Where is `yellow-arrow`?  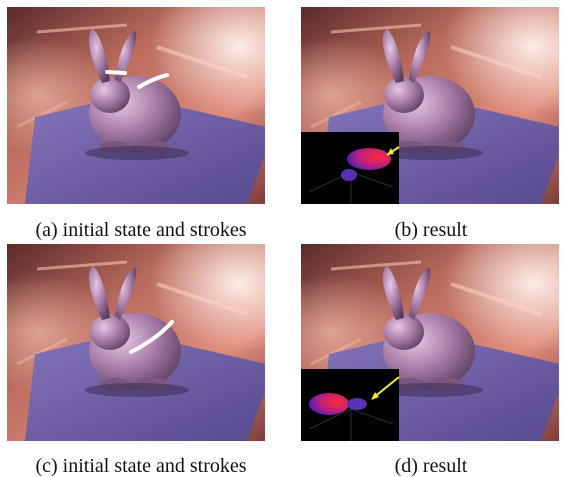 yellow-arrow is located at coordinates (386, 387).